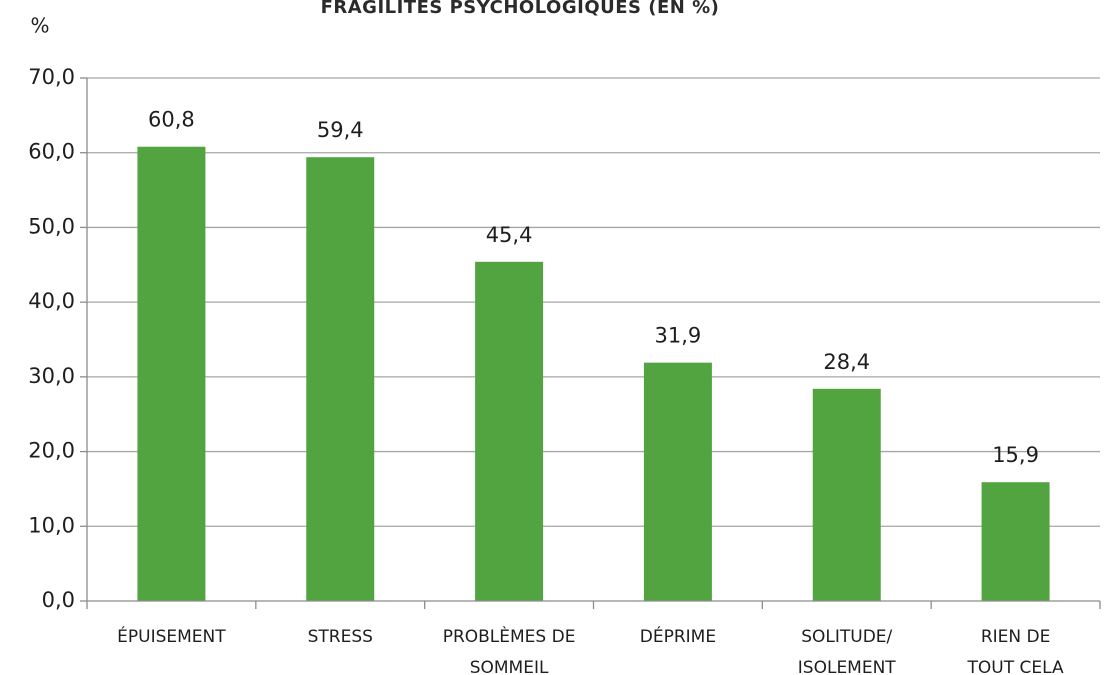 The image size is (1105, 675). What do you see at coordinates (846, 362) in the screenshot?
I see `data-label: 28,4` at bounding box center [846, 362].